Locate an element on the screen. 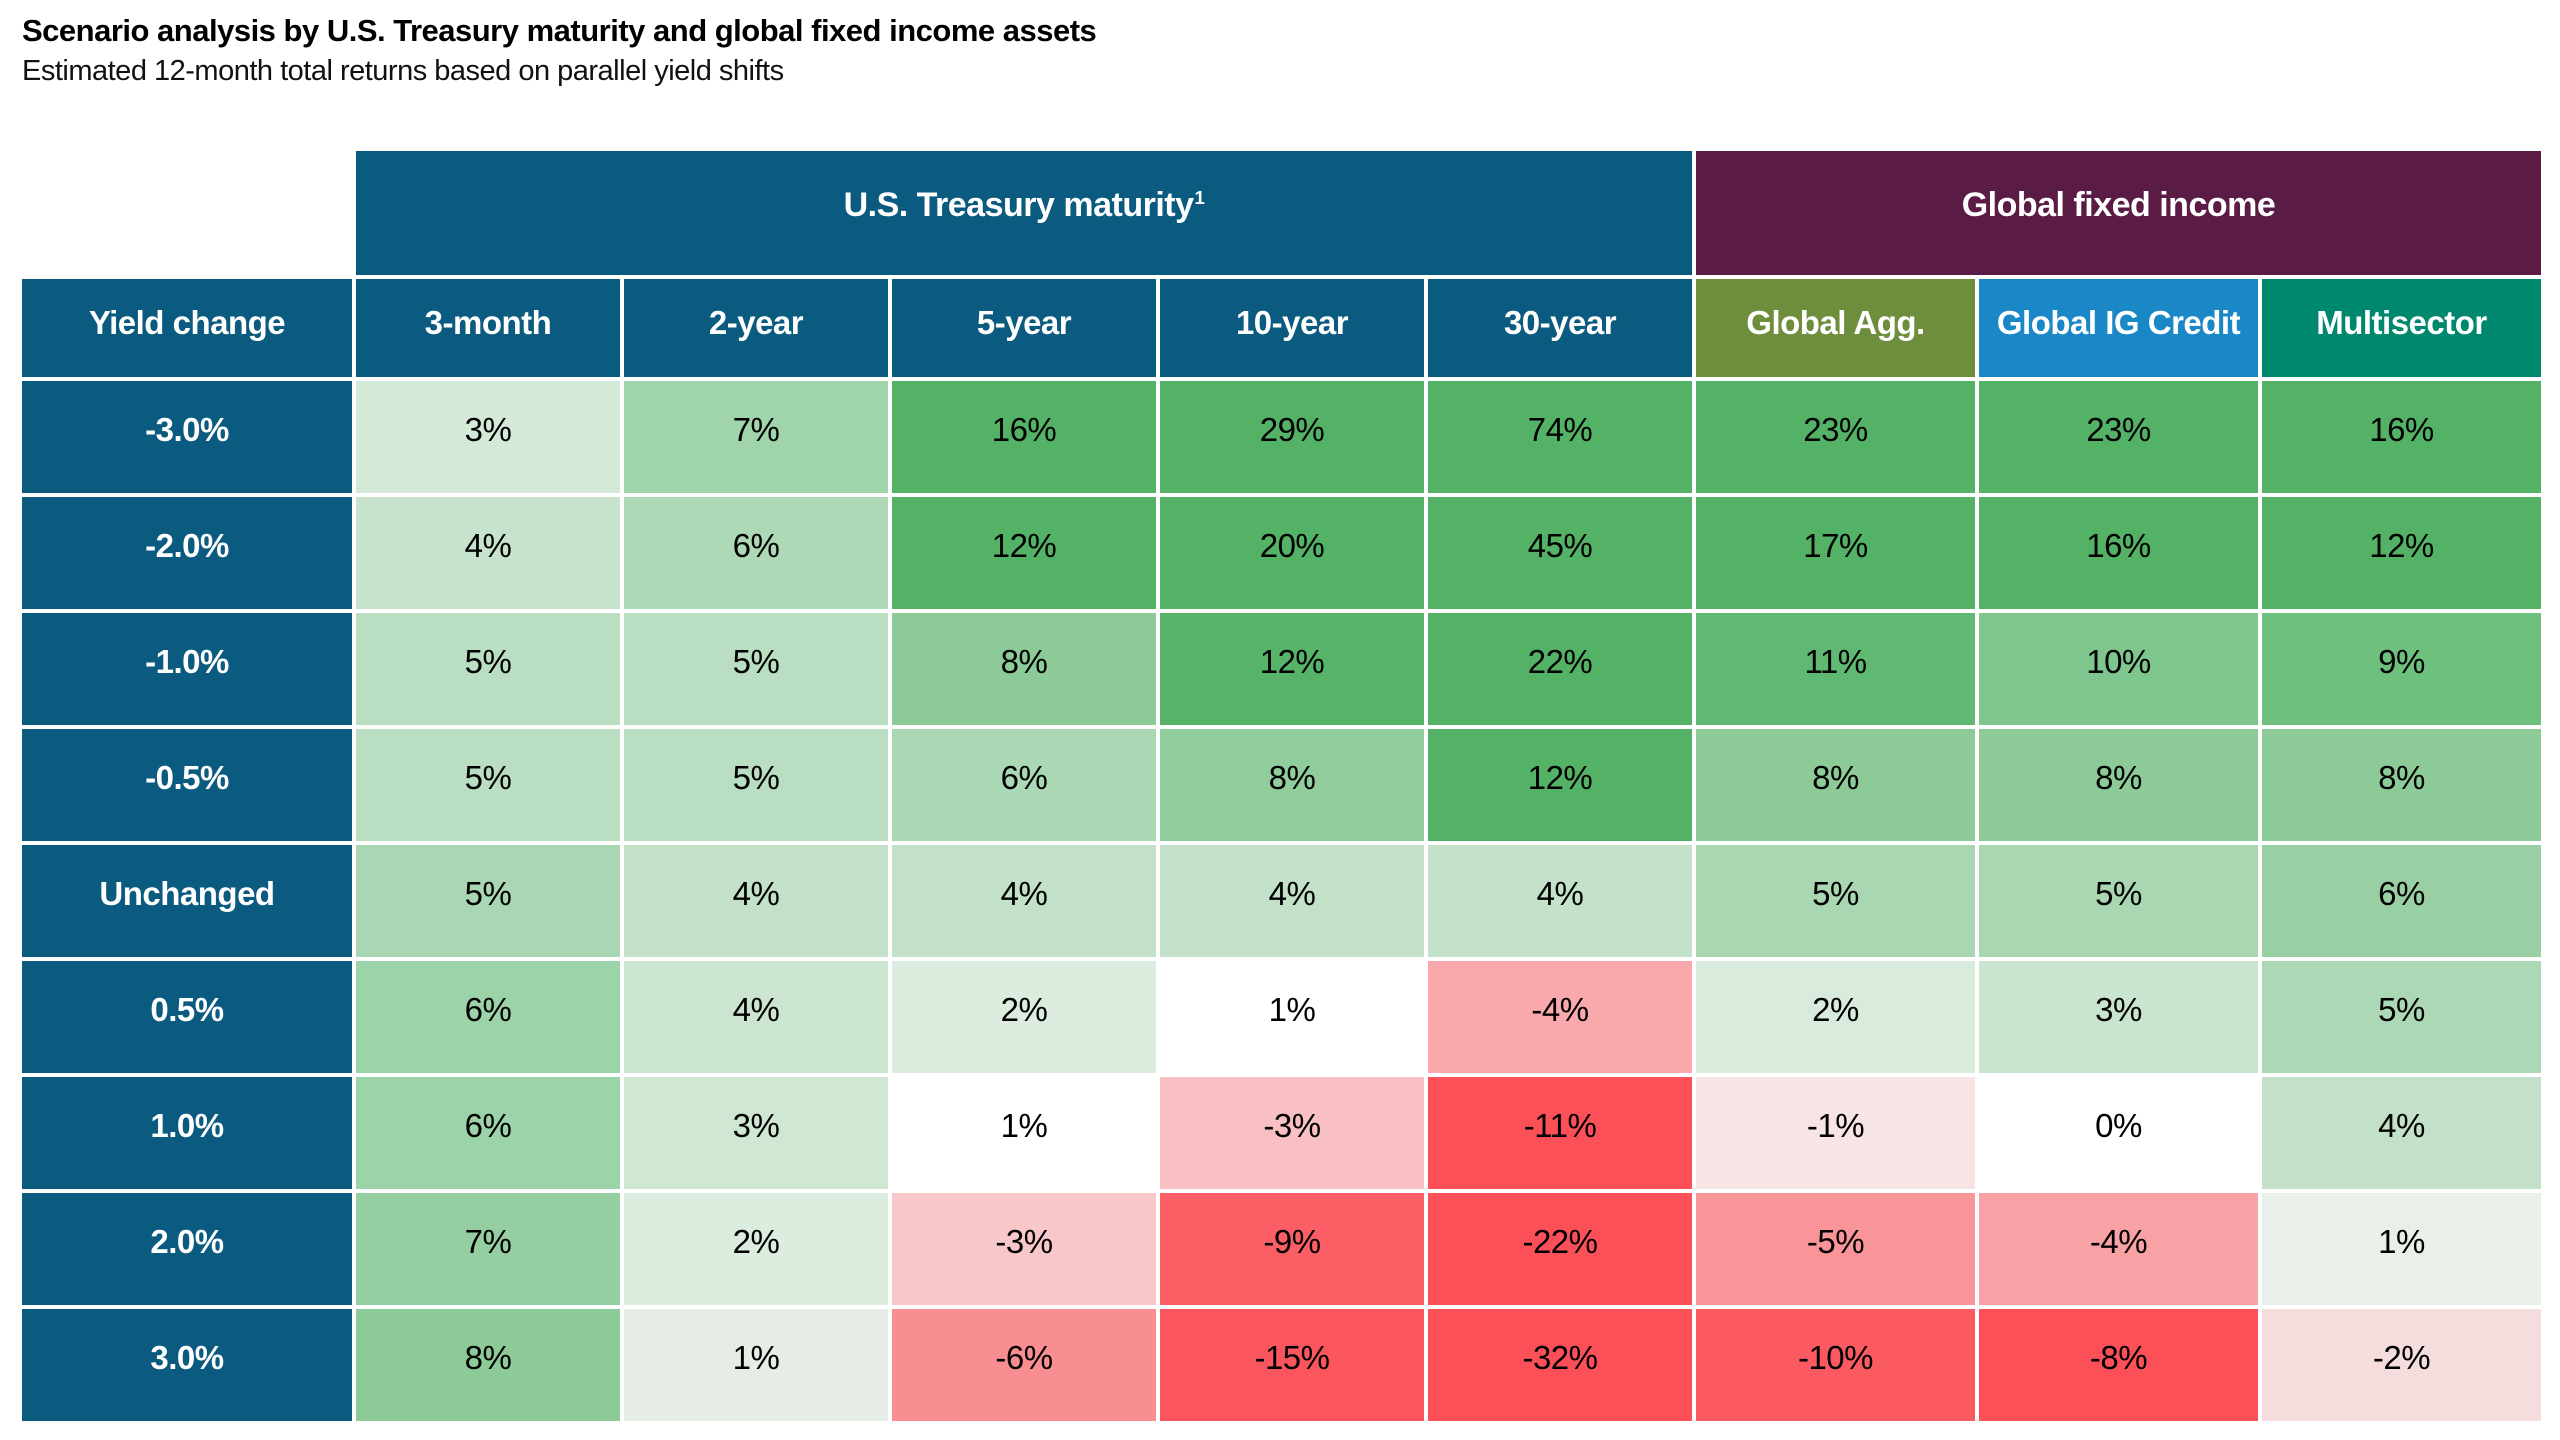  row-label: Unchanged is located at coordinates (187, 900).